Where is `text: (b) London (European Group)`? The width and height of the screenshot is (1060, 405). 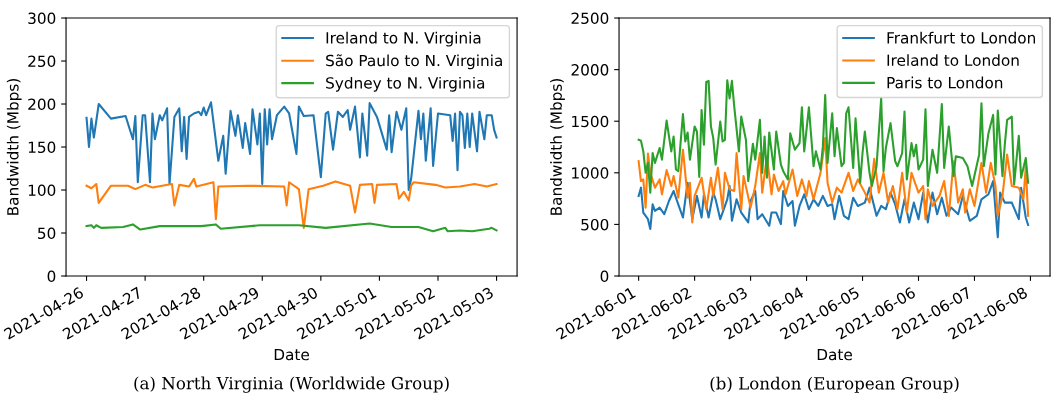
text: (b) London (European Group) is located at coordinates (834, 384).